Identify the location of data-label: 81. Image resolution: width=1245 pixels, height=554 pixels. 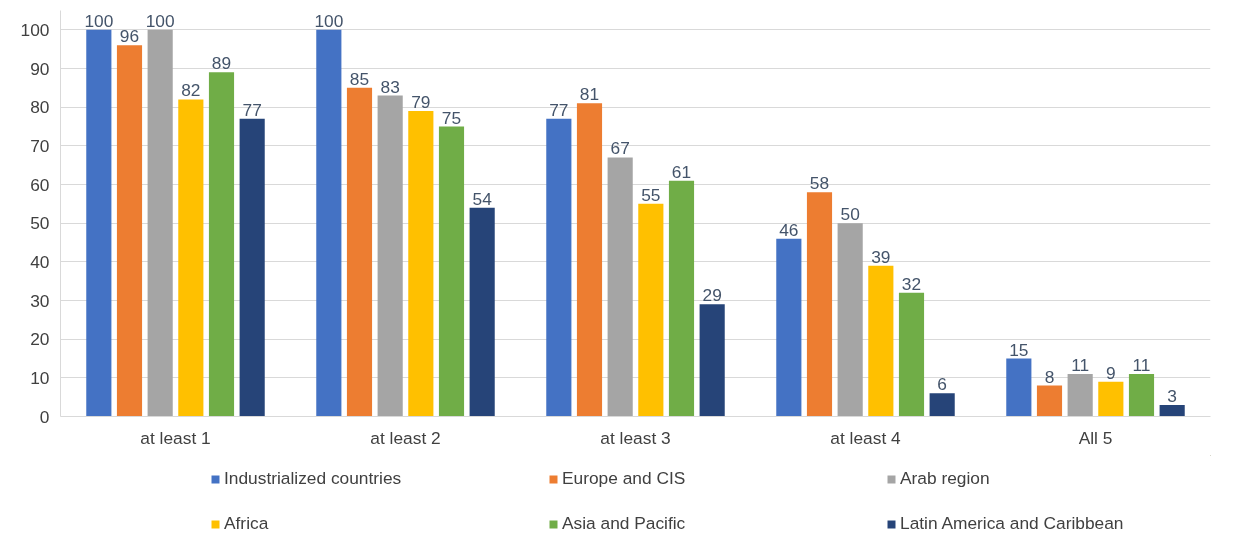
(589, 94).